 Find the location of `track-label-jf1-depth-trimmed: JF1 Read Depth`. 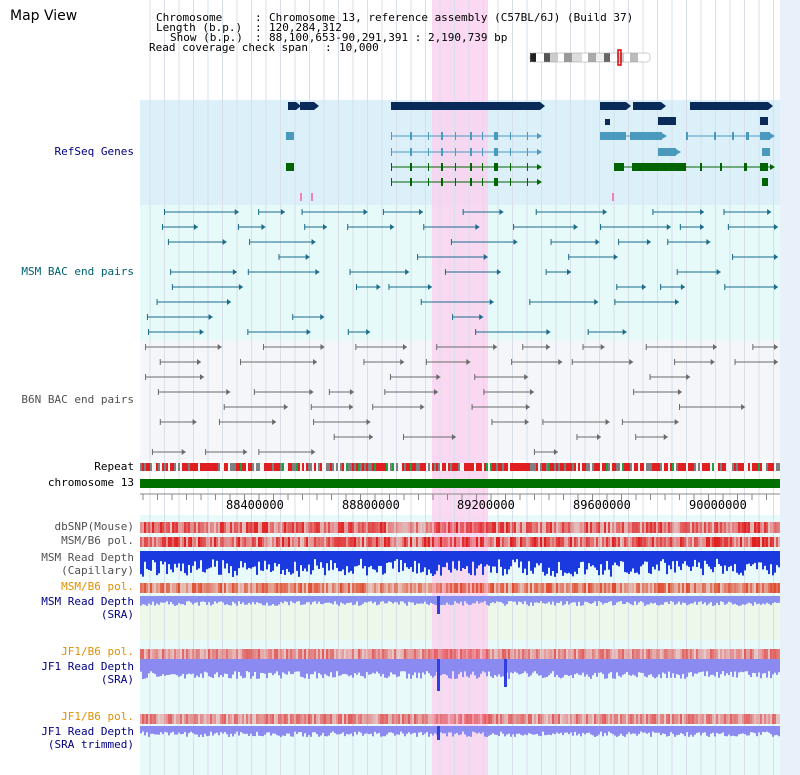

track-label-jf1-depth-trimmed: JF1 Read Depth is located at coordinates (87, 731).